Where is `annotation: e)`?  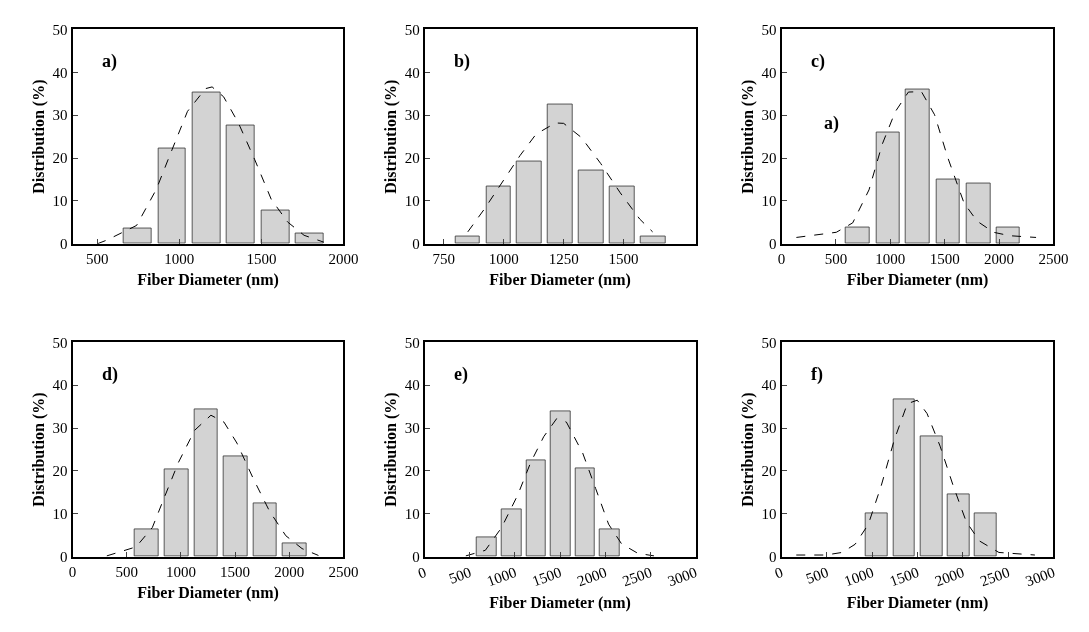 annotation: e) is located at coordinates (461, 374).